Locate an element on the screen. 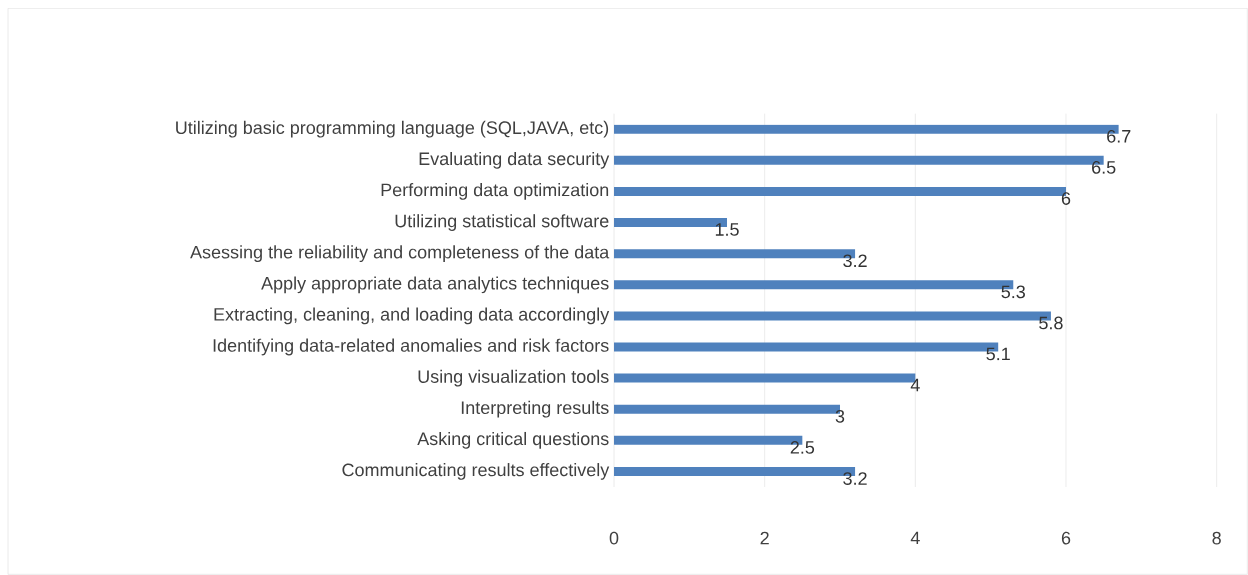 The width and height of the screenshot is (1248, 575). data-label: 3 is located at coordinates (840, 416).